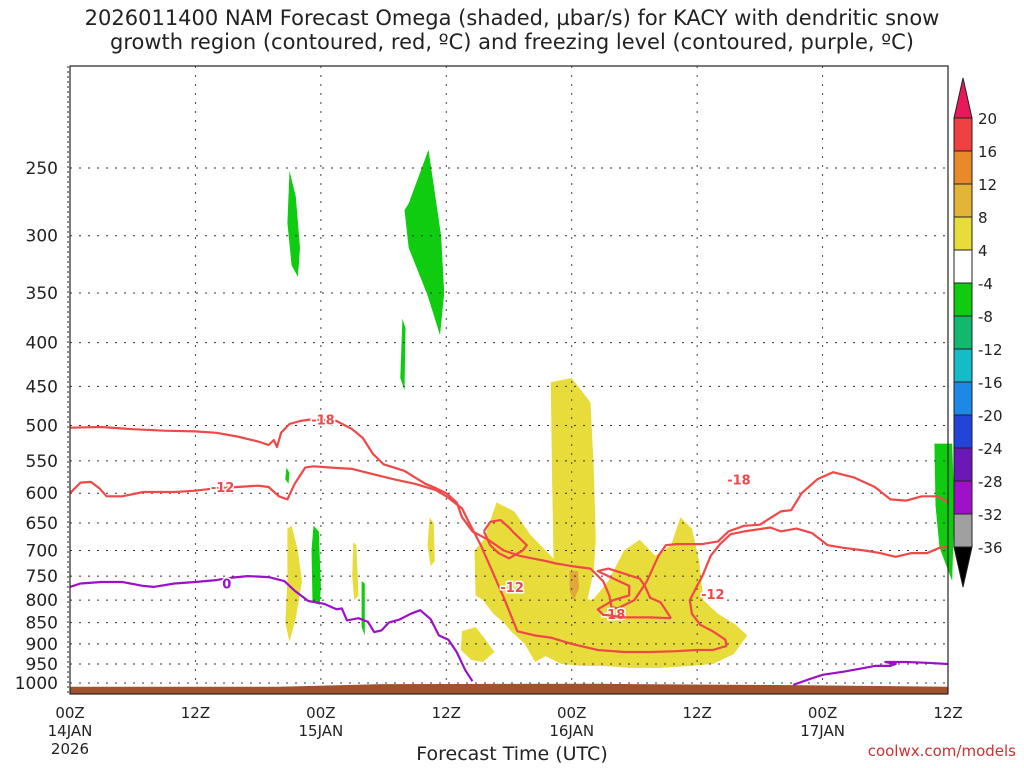  I want to click on y-tick-label: 300, so click(42, 237).